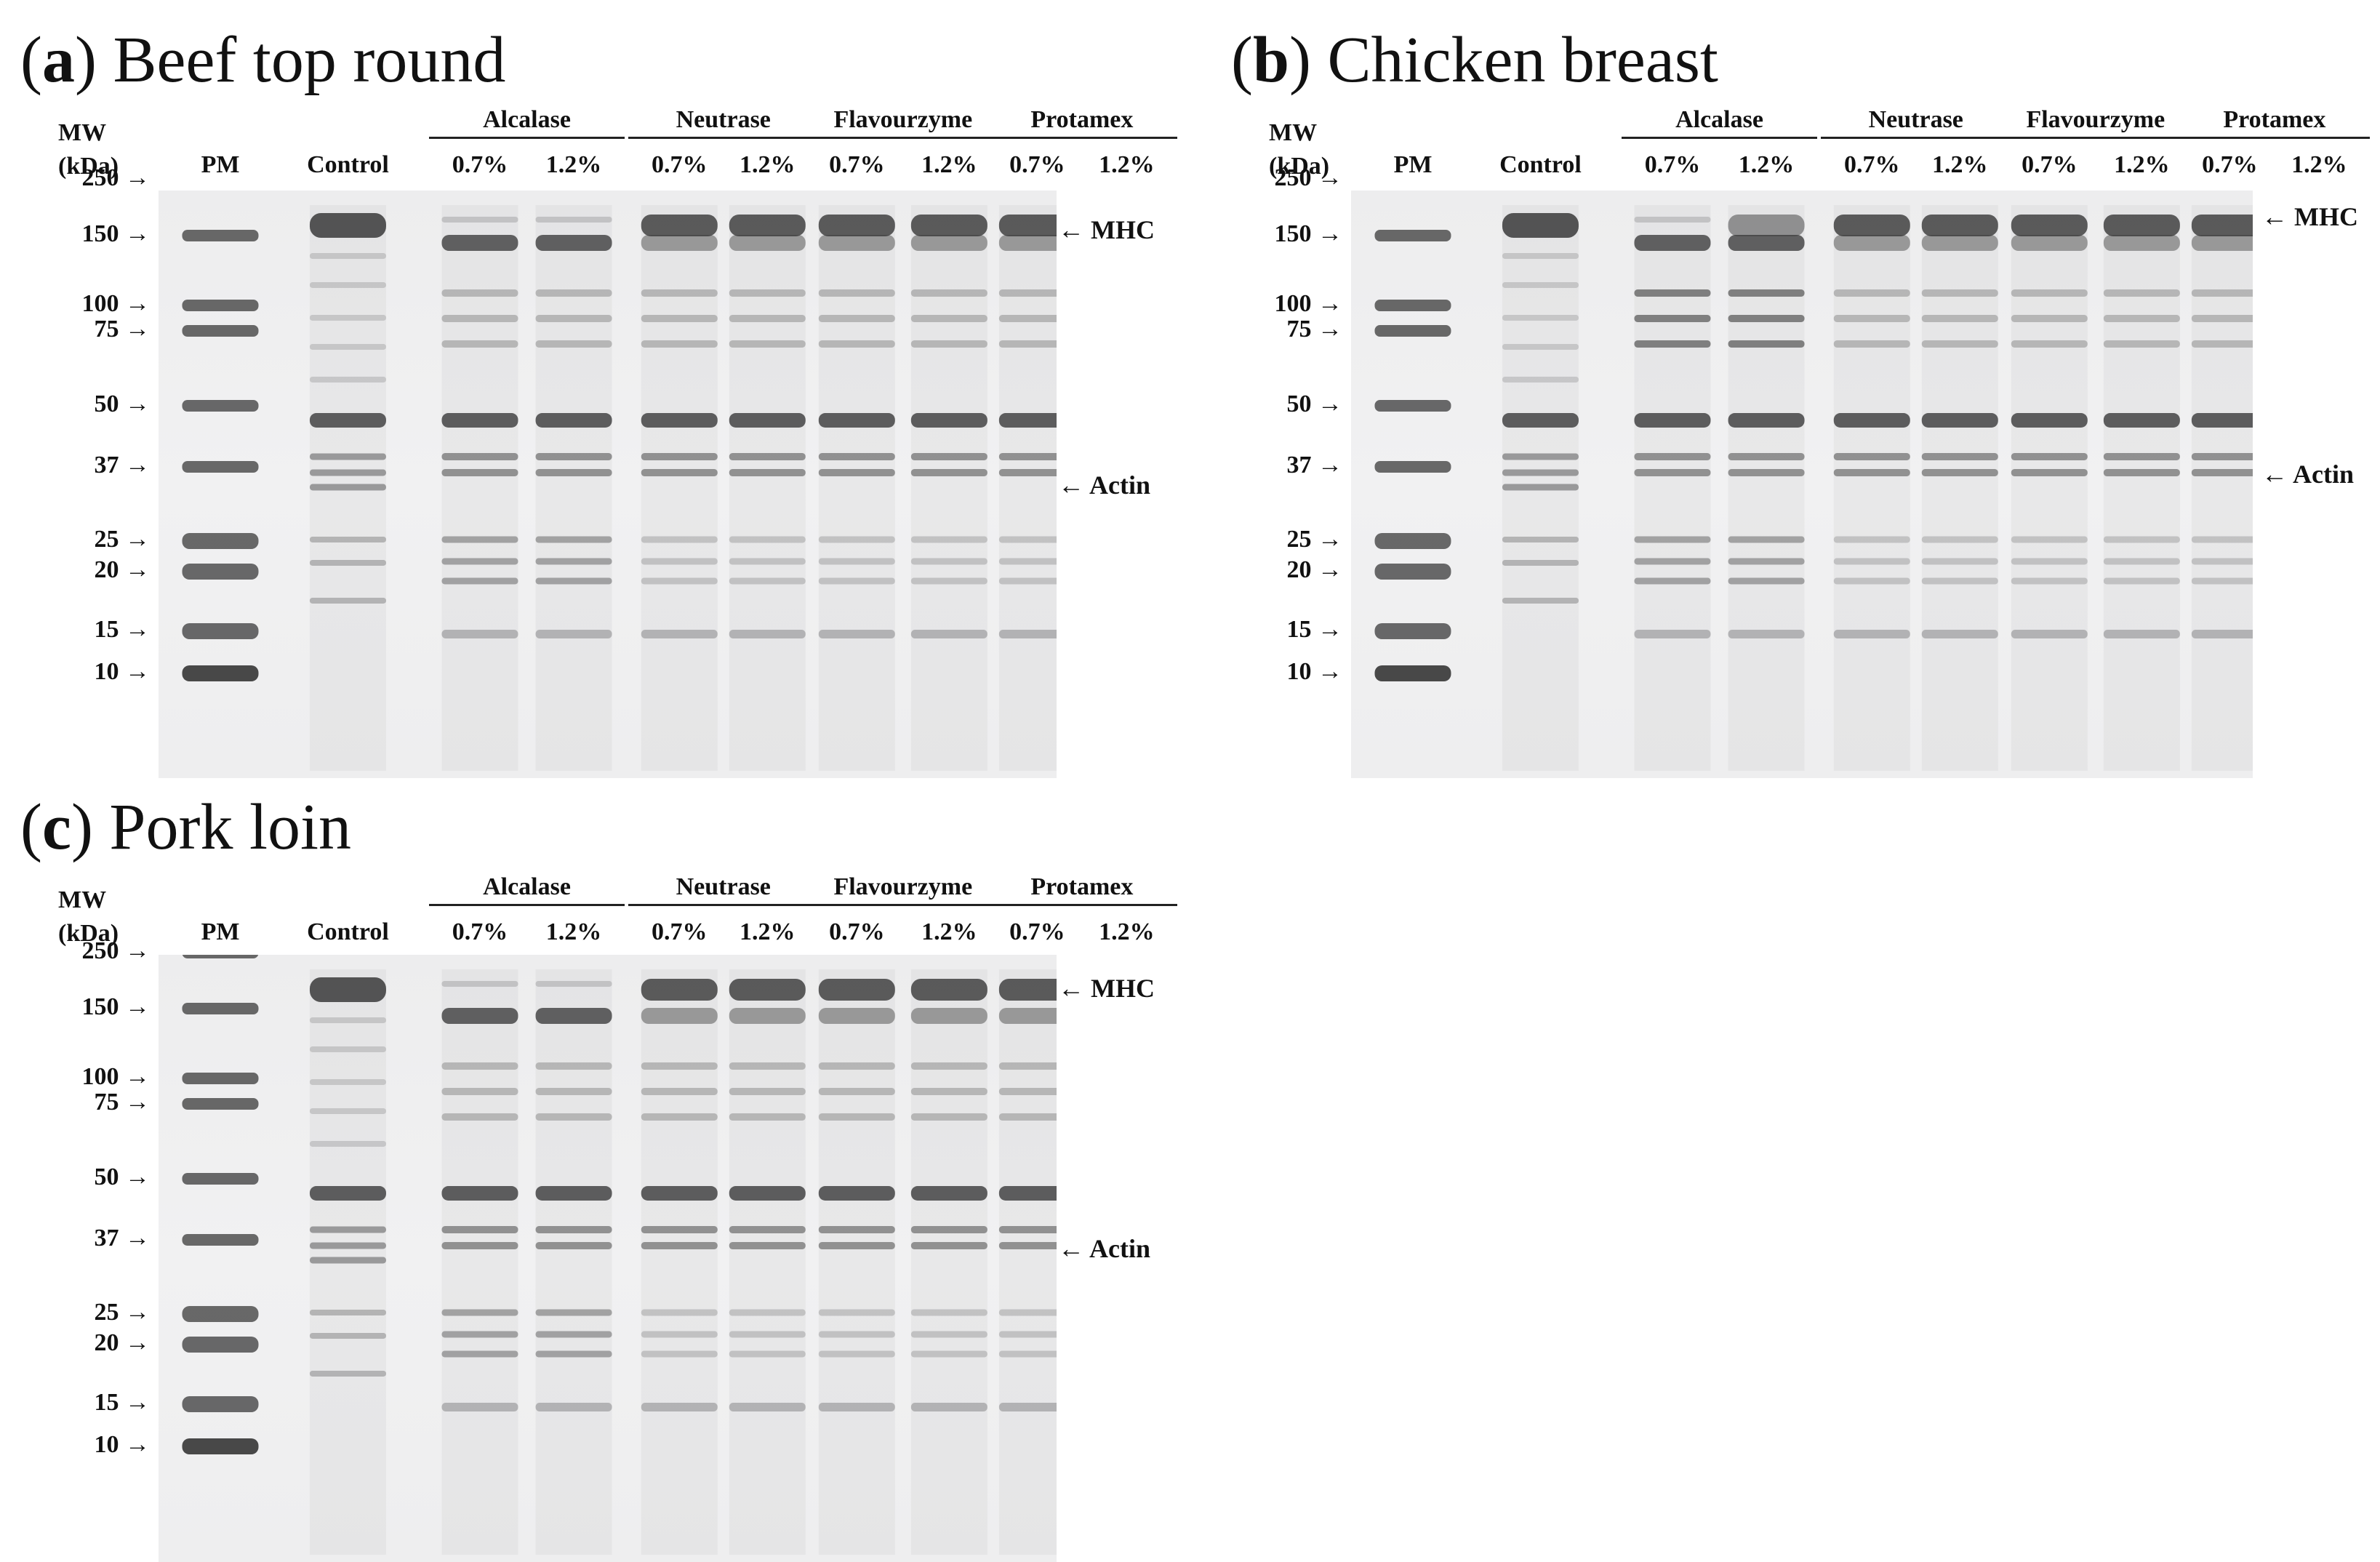  Describe the element at coordinates (526, 122) in the screenshot. I see `enzyme-label-alcalase: Alcalase` at that location.